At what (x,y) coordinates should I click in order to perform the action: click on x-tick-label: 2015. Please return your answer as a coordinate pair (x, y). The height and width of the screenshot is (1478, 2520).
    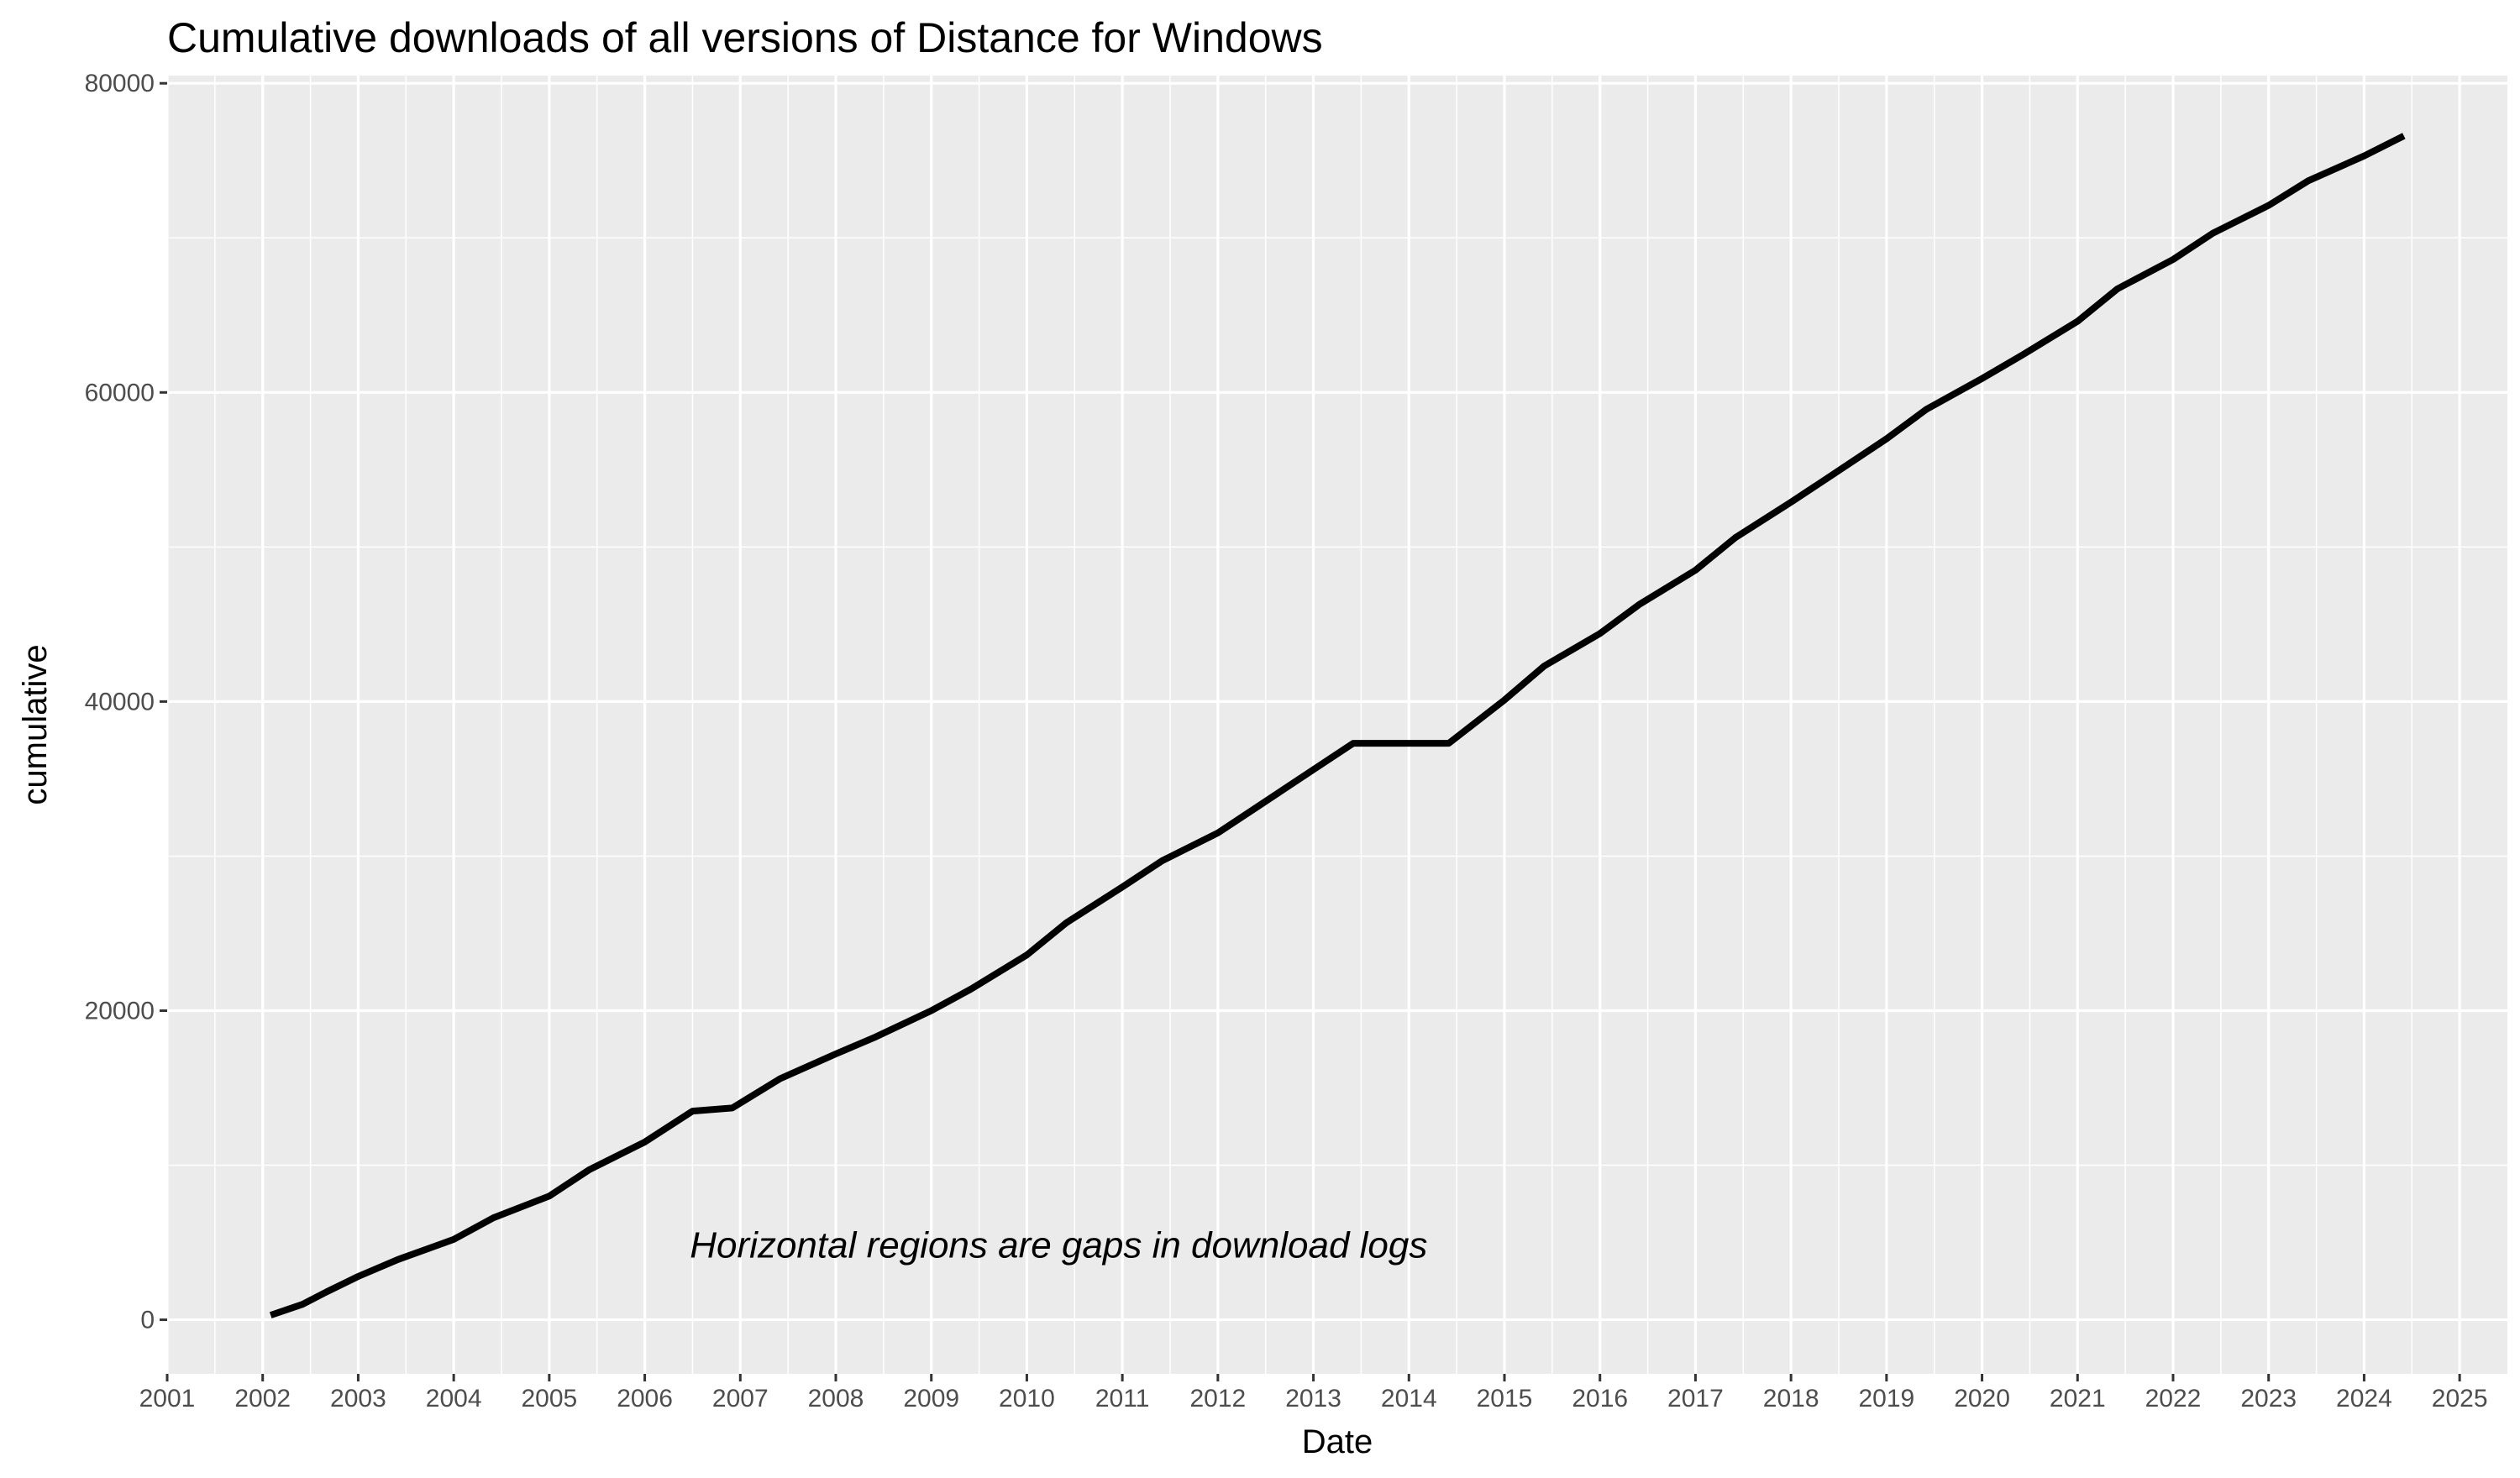
    Looking at the image, I should click on (1505, 1398).